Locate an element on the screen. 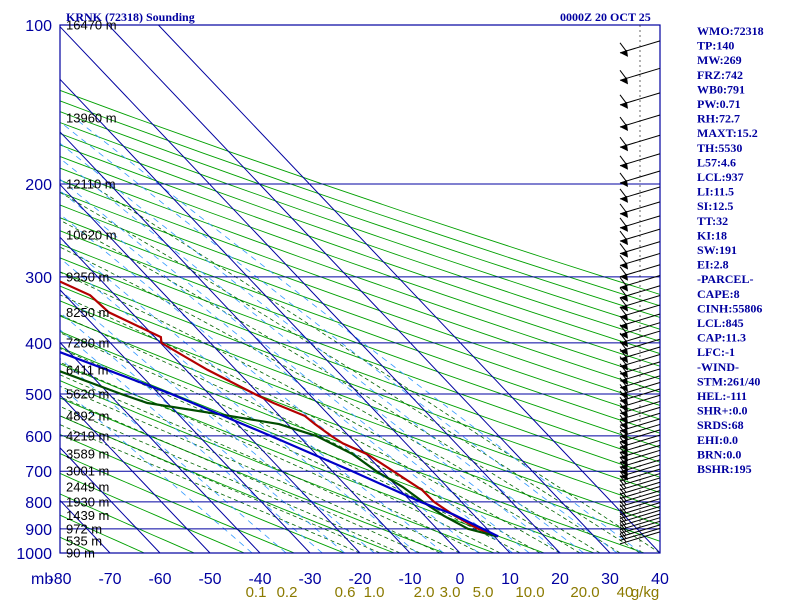 The image size is (800, 600). index-value: TP:140 is located at coordinates (715, 46).